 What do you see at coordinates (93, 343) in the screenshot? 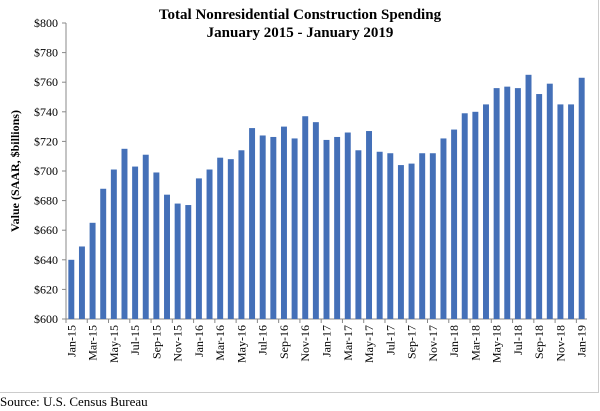
I see `x-tick-label: Mar-15` at bounding box center [93, 343].